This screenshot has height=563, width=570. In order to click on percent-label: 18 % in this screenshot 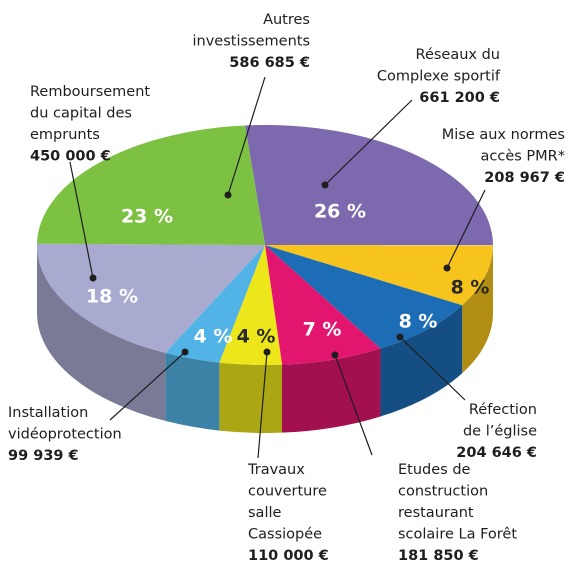, I will do `click(112, 297)`.